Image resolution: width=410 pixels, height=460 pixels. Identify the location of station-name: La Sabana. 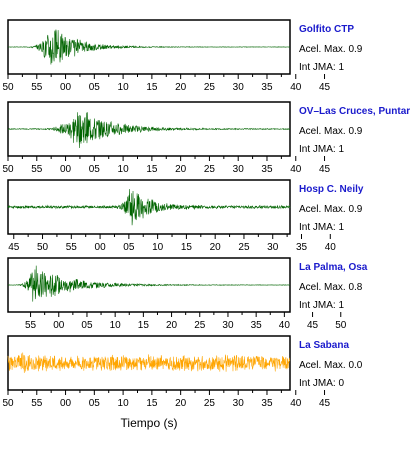
(324, 345).